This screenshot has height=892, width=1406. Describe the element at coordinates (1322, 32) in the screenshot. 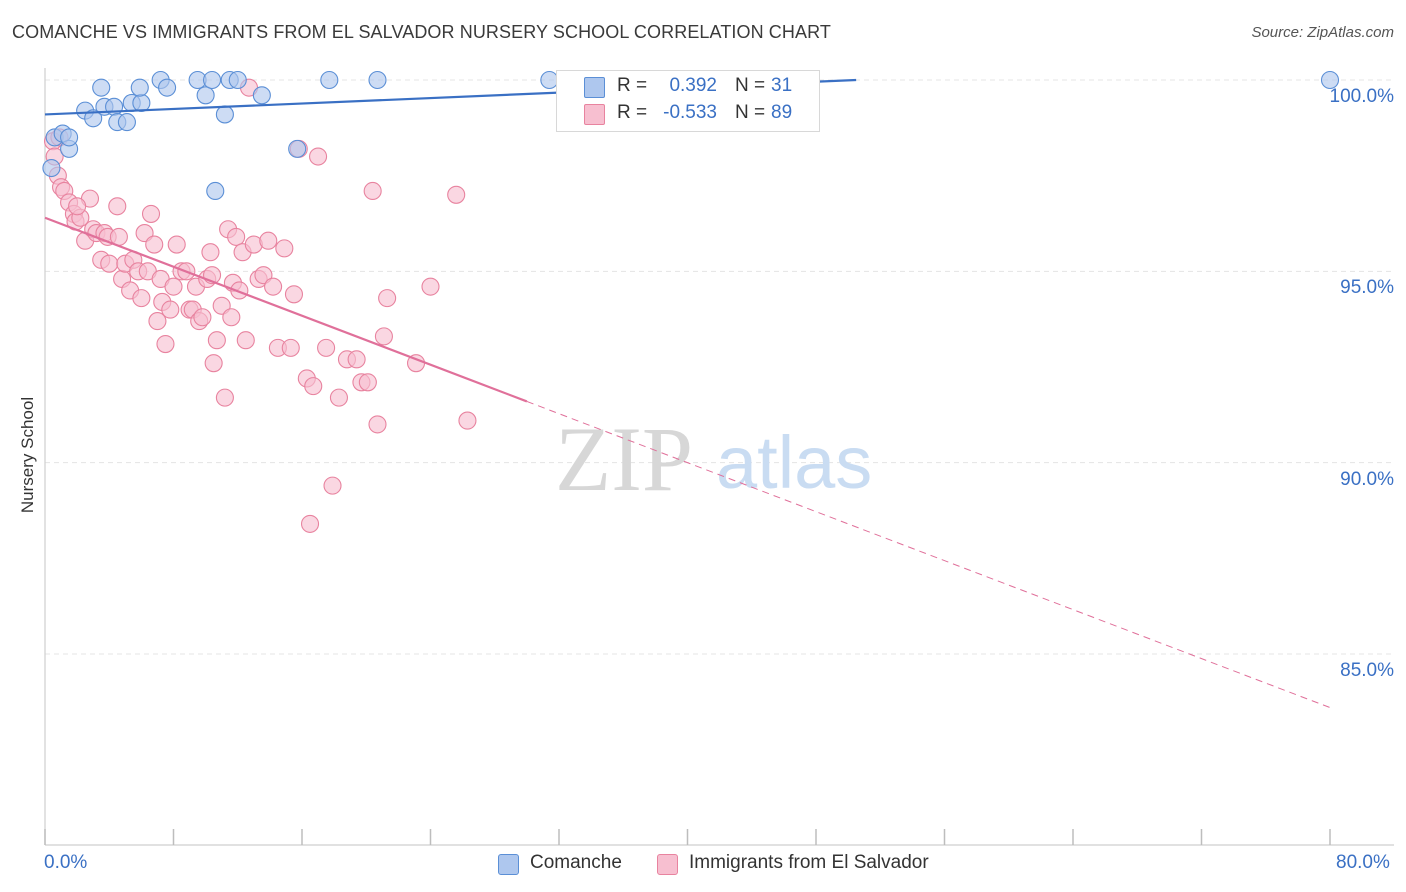

I see `source-label: Source: ZipAtlas.com` at that location.